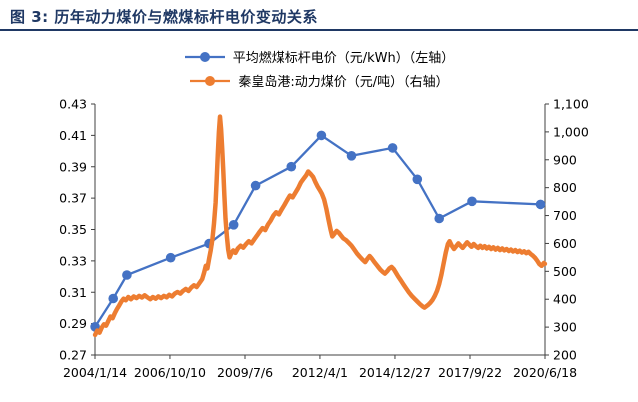 This screenshot has height=402, width=638. Describe the element at coordinates (565, 355) in the screenshot. I see `right-axis-tick-label: 200` at that location.